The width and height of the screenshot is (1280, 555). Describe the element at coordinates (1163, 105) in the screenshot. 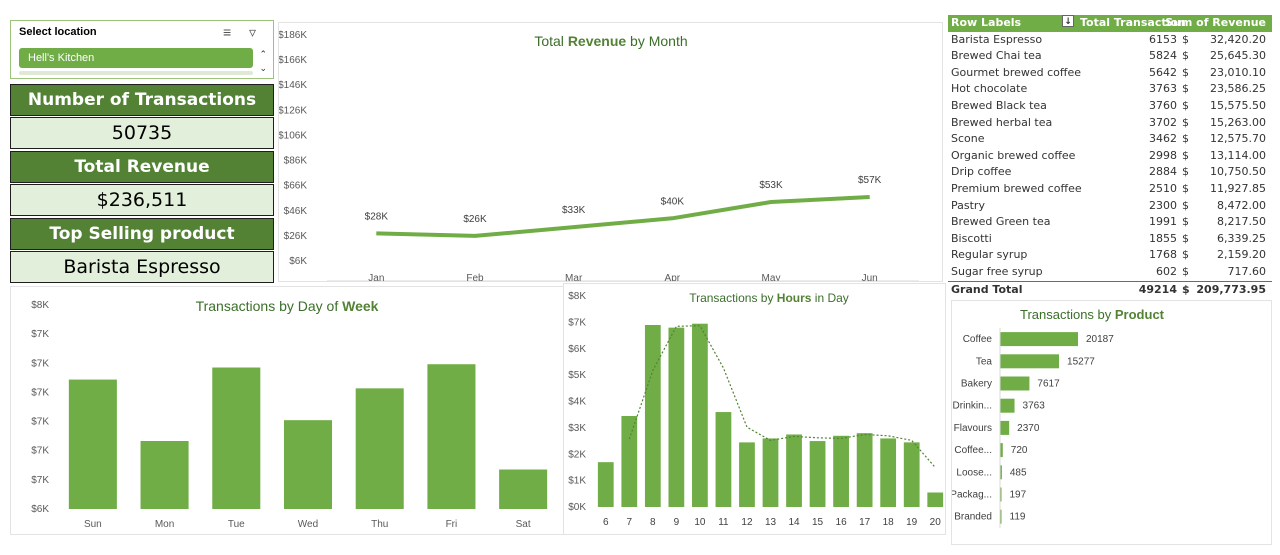

I see `pivot-cell-transactions: 3760` at that location.